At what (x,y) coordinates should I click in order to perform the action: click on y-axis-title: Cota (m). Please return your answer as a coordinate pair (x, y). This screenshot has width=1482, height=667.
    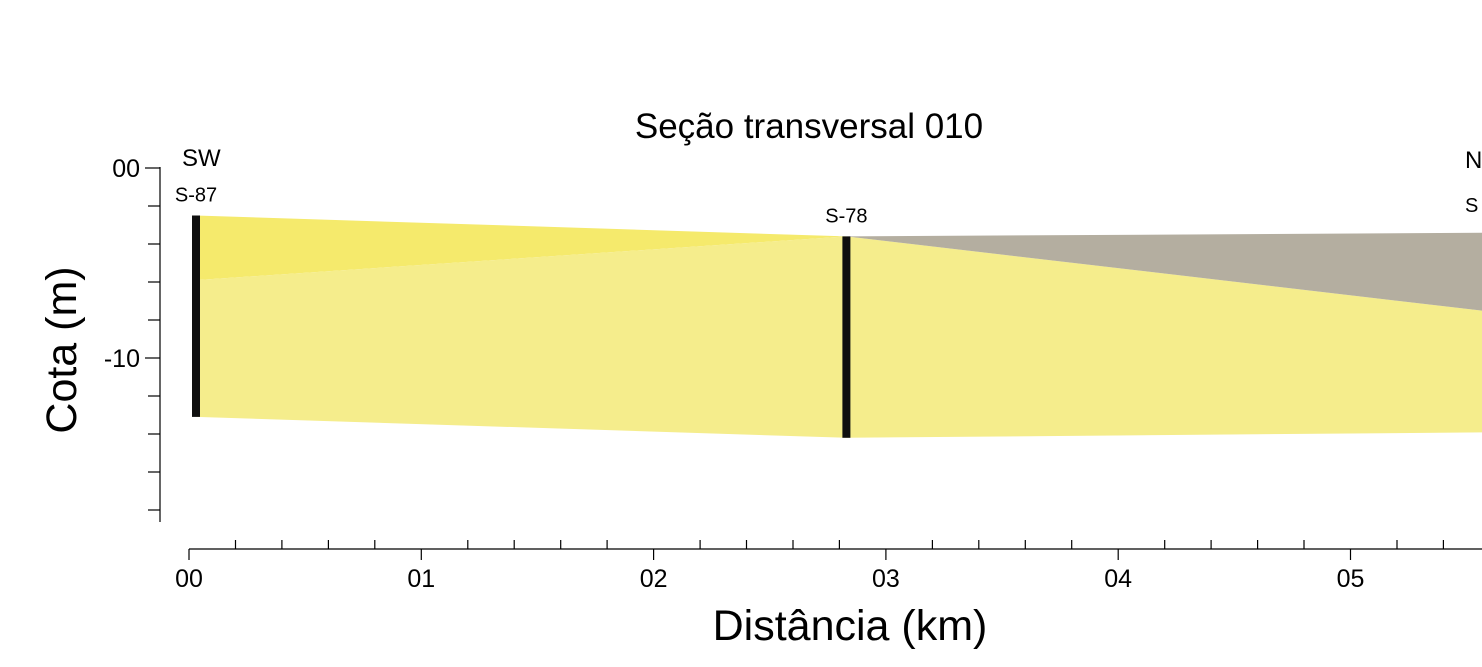
    Looking at the image, I should click on (62, 349).